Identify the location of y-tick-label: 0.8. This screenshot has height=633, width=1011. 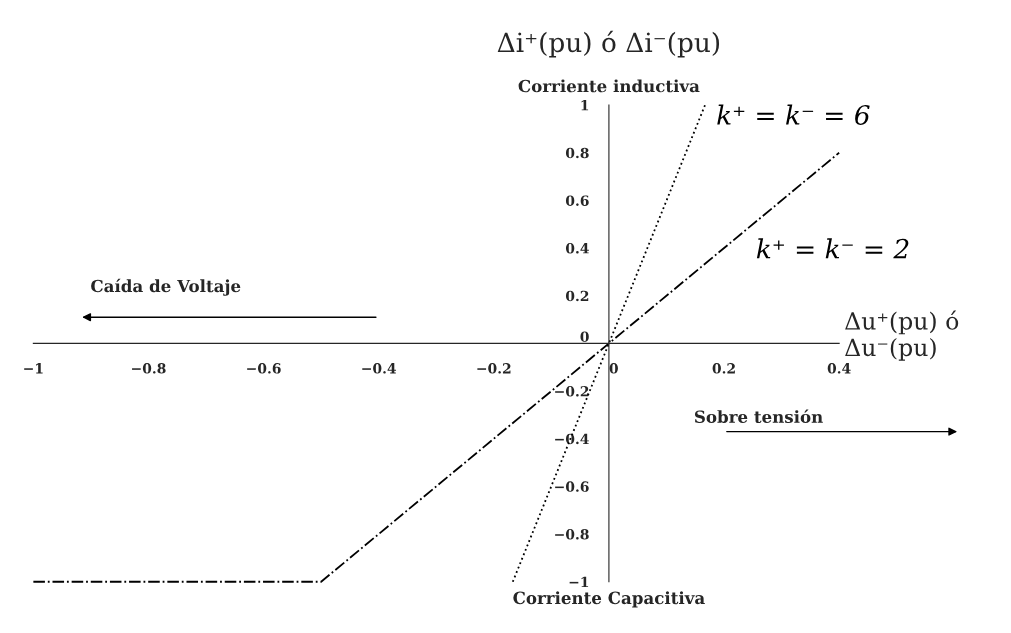
(577, 153).